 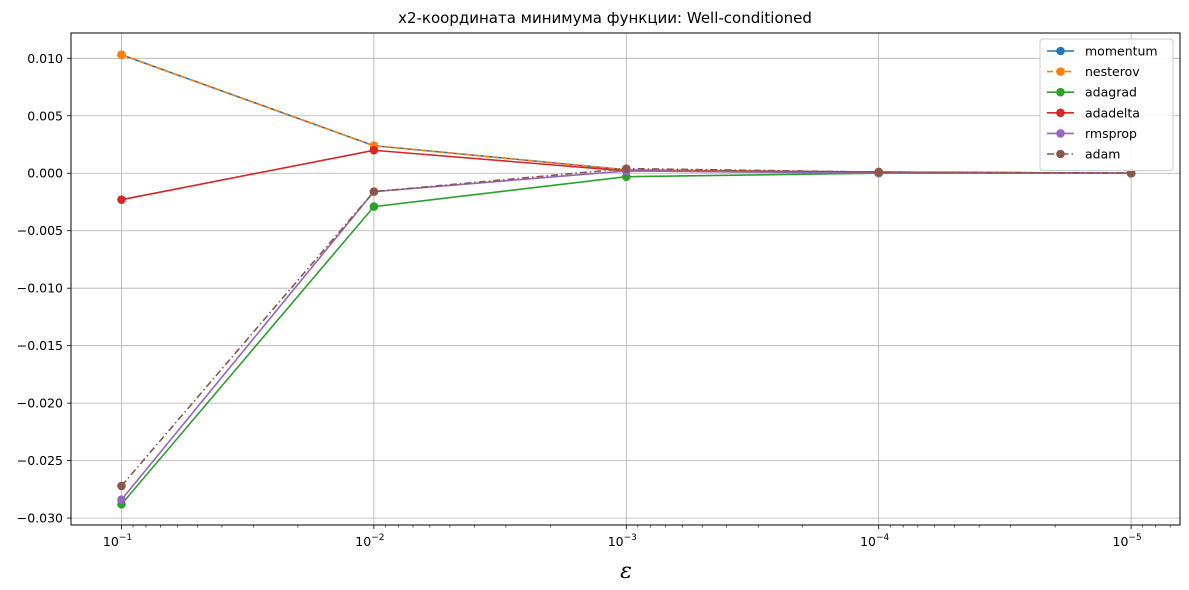 I want to click on legend-box, so click(x=1106, y=105).